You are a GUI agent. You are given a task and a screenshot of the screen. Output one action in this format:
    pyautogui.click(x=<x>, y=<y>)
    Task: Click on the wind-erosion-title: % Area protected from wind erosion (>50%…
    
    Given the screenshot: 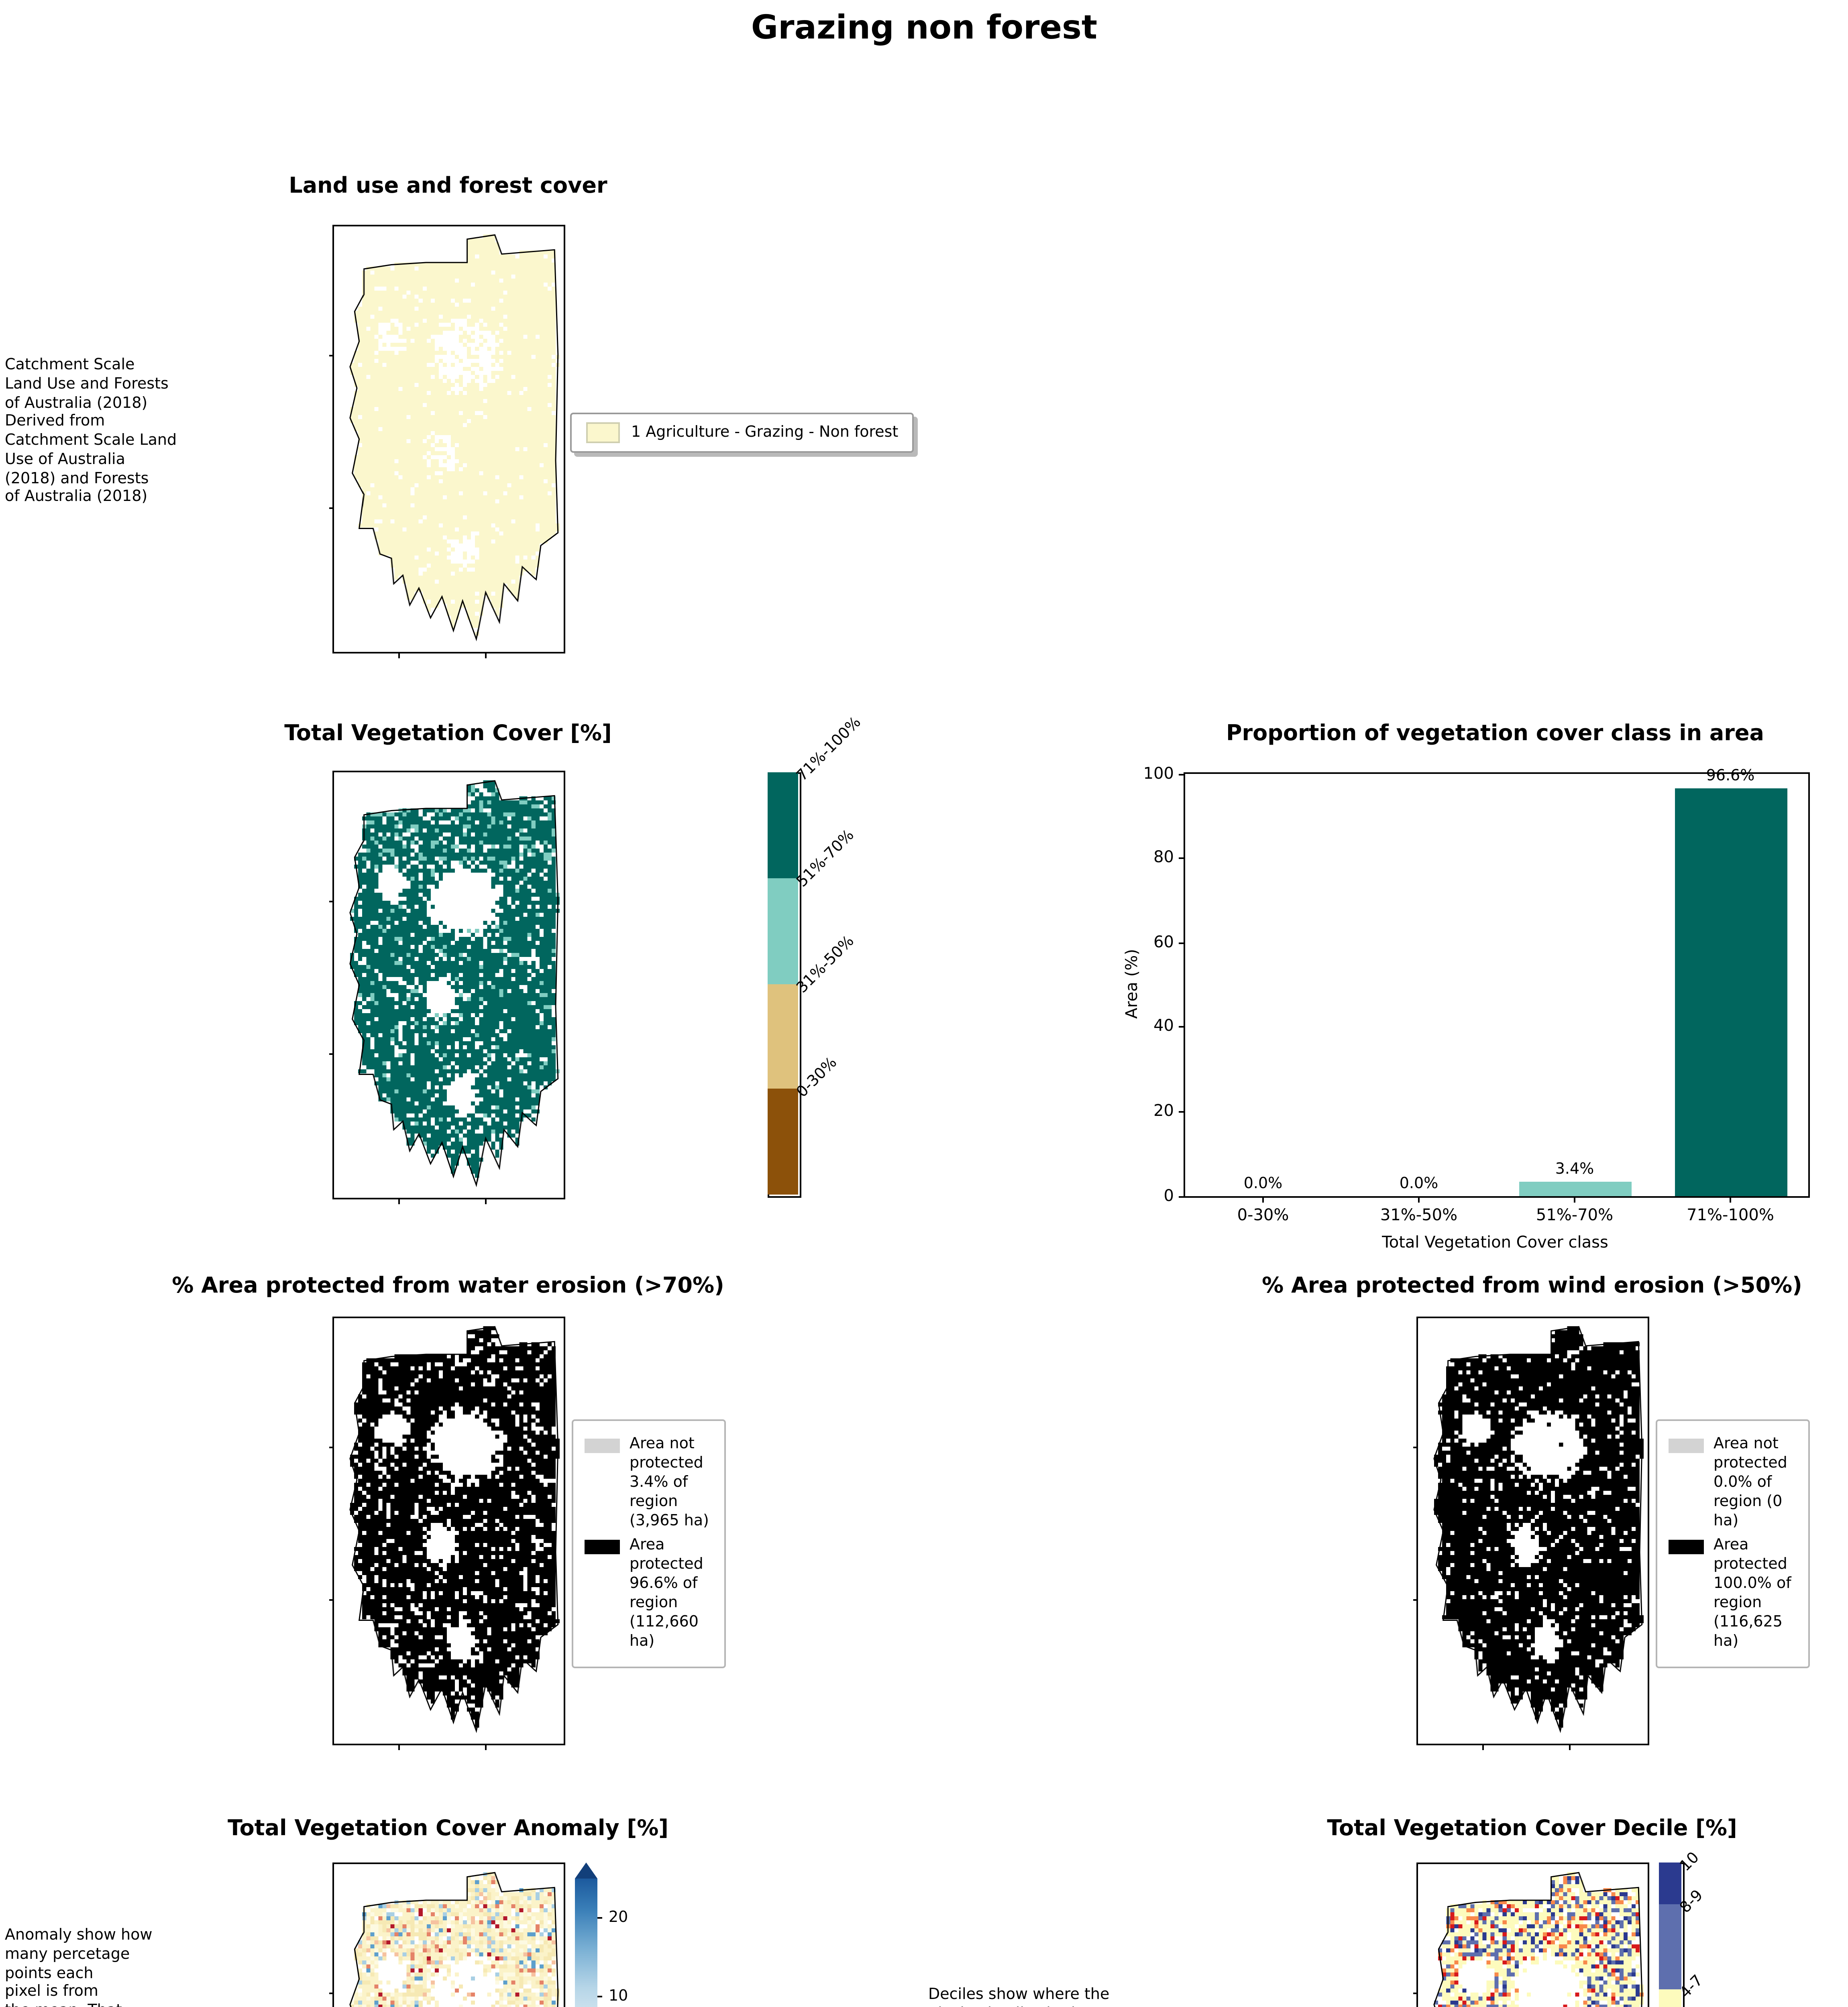 What is the action you would take?
    pyautogui.click(x=1532, y=1286)
    